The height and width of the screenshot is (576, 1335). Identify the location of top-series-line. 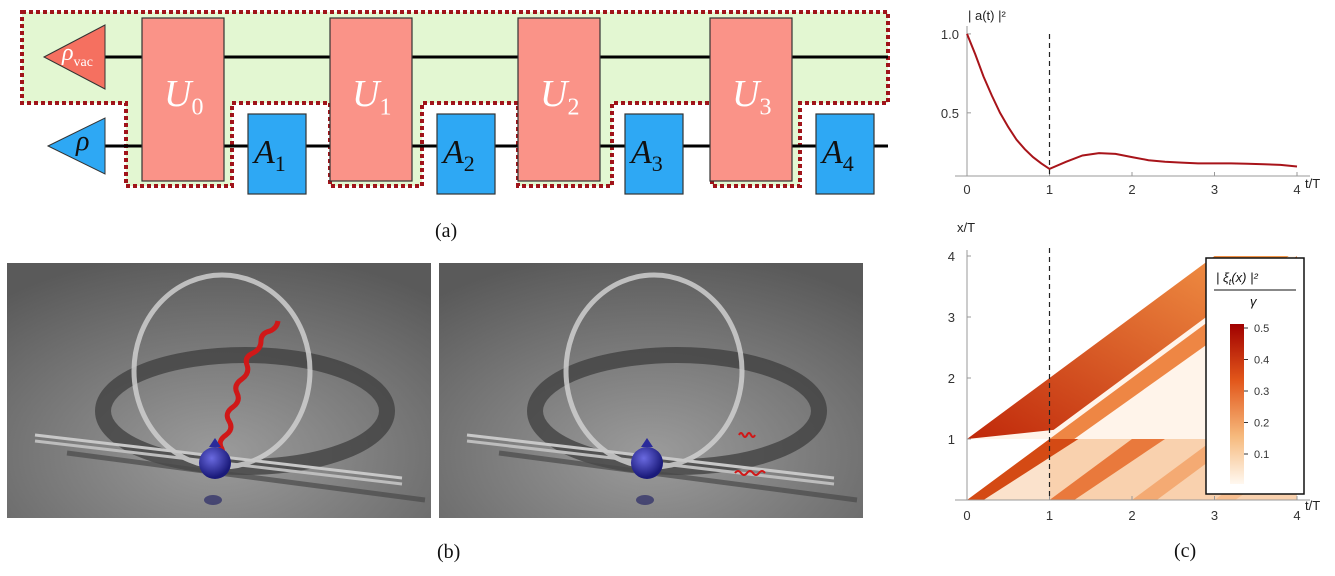
(1132, 102).